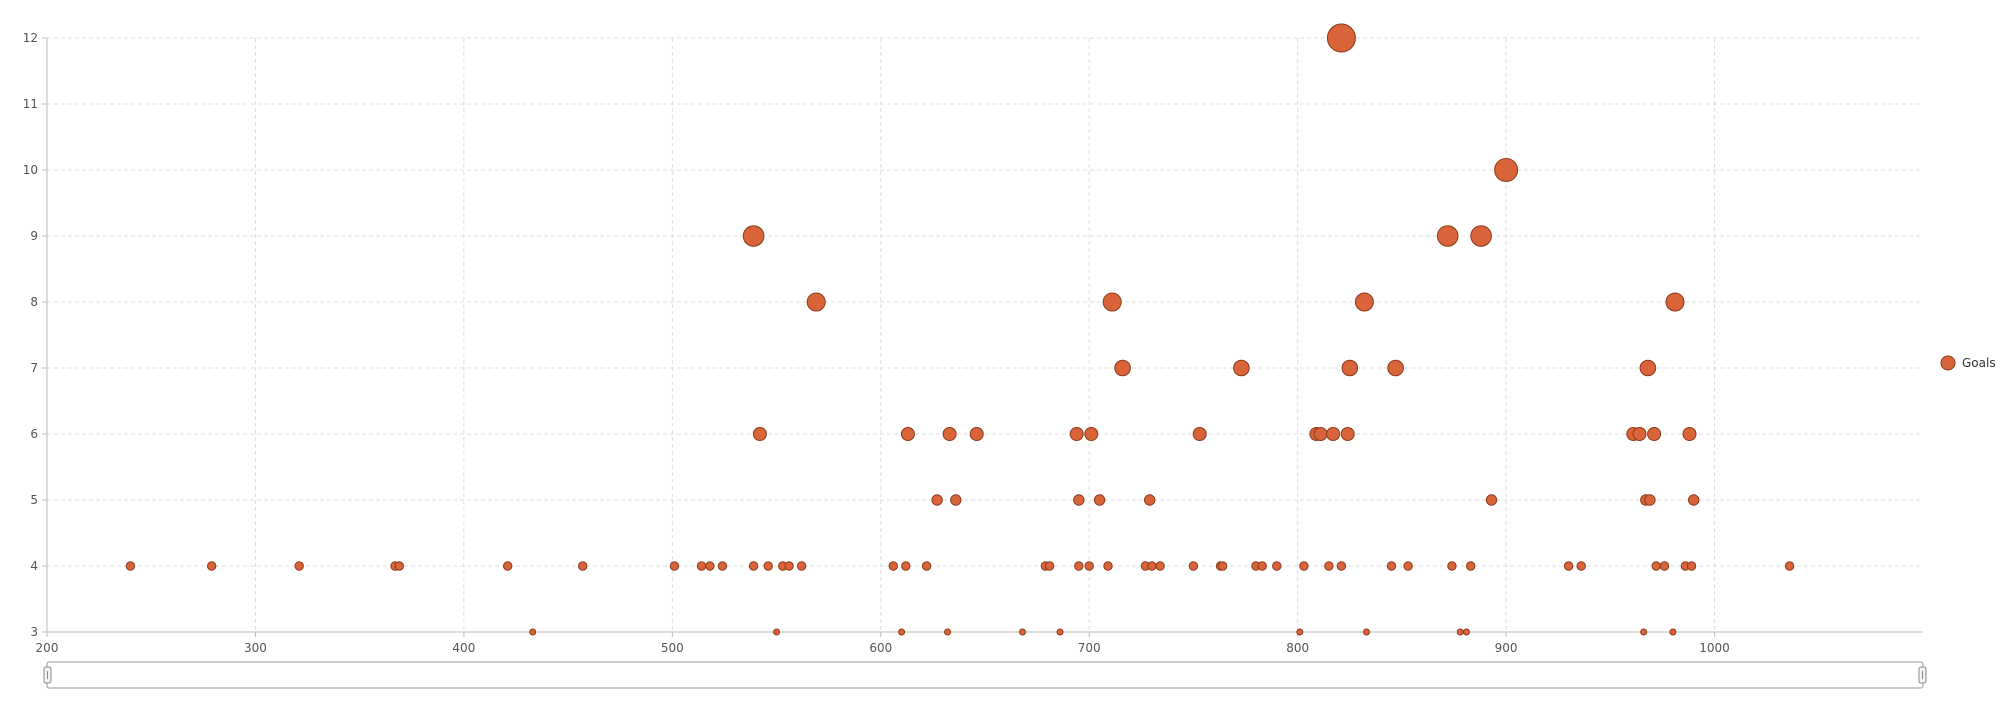  What do you see at coordinates (34, 236) in the screenshot?
I see `y-tick-label: 9` at bounding box center [34, 236].